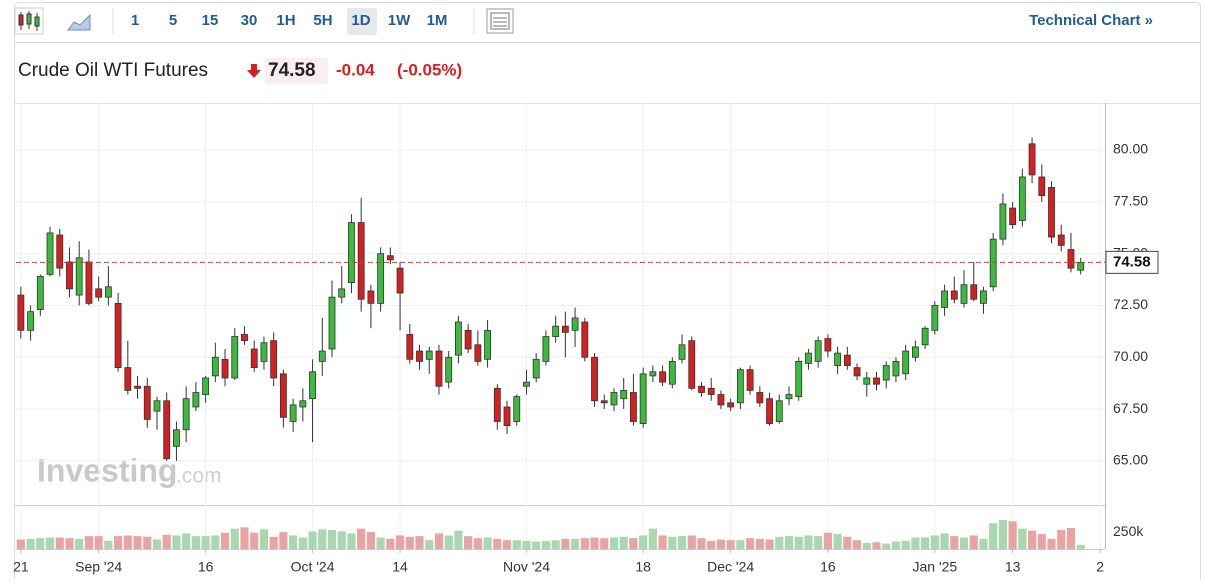 The image size is (1205, 584). I want to click on change: -0.04, so click(355, 69).